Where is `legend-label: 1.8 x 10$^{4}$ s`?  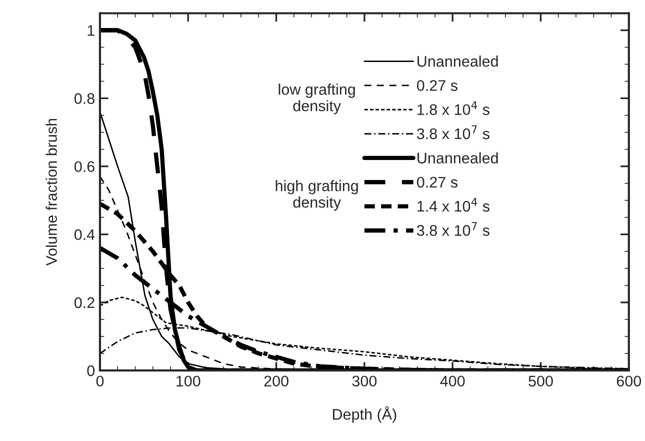 legend-label: 1.8 x 10$^{4}$ s is located at coordinates (454, 108).